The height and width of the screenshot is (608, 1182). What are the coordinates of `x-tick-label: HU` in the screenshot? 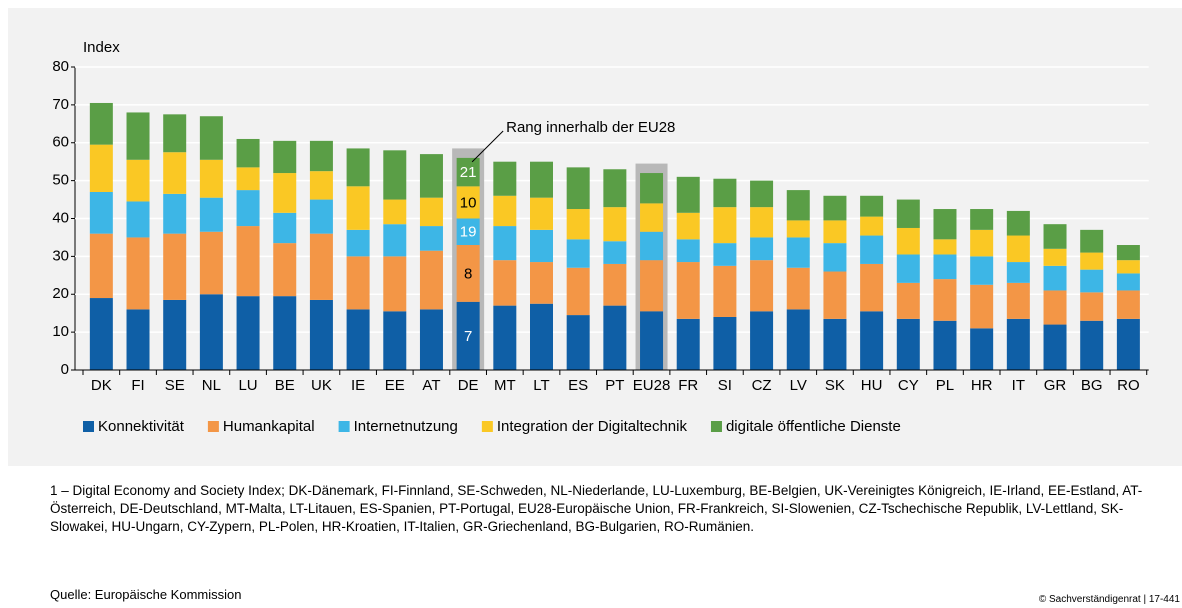 It's located at (872, 385).